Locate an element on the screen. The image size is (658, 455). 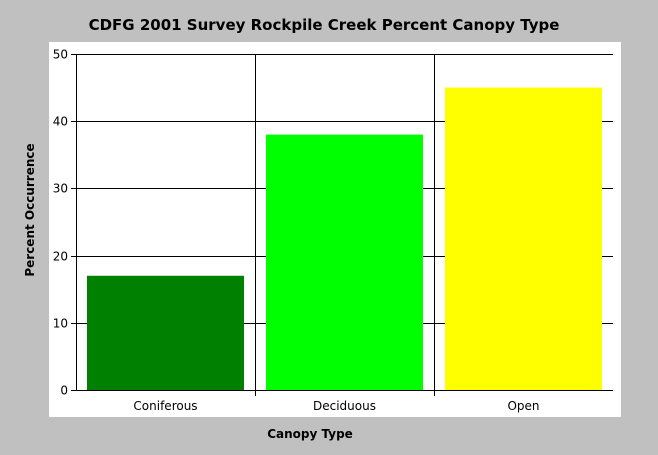
y-axis-label: Percent Occurrence is located at coordinates (30, 209).